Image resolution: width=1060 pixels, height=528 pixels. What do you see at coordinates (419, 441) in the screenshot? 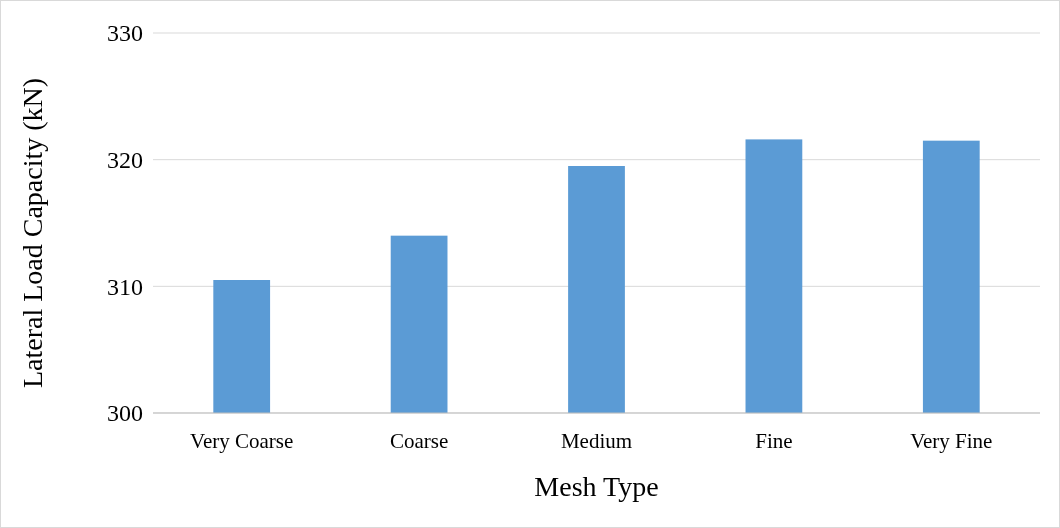
I see `x-tick-label: Coarse` at bounding box center [419, 441].